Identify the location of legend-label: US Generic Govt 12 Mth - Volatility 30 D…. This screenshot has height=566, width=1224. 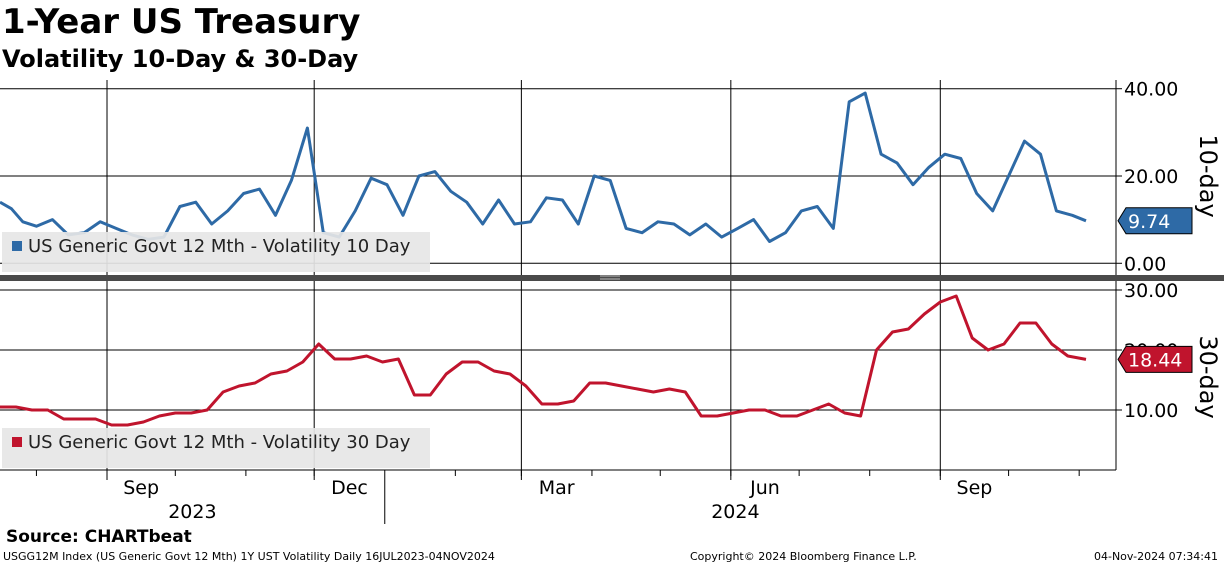
(219, 442).